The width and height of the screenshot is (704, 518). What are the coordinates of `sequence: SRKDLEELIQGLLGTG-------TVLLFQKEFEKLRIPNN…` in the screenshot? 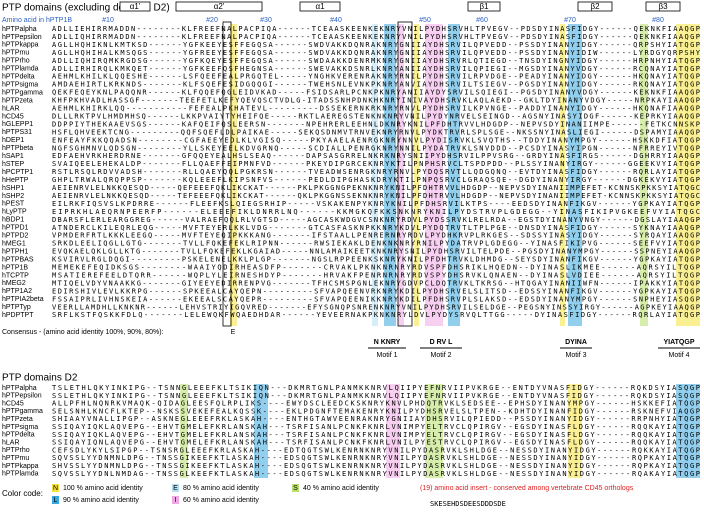 It's located at (376, 244).